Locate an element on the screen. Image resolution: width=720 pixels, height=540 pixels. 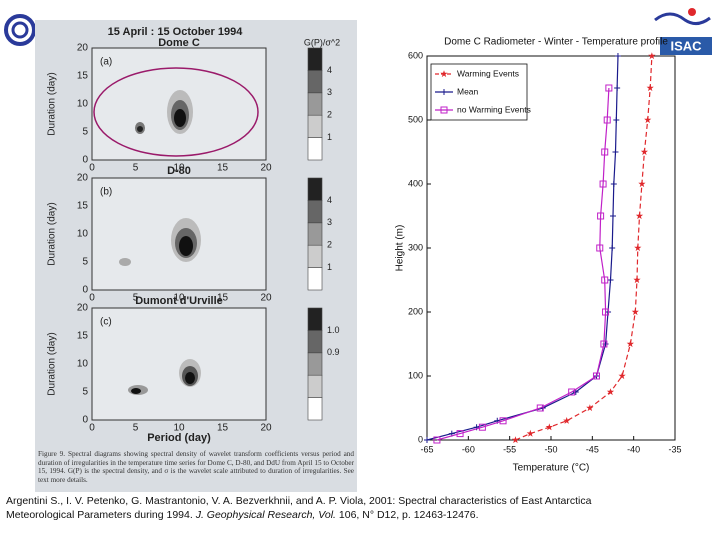
y-tick-label: 15 is located at coordinates (83, 206).